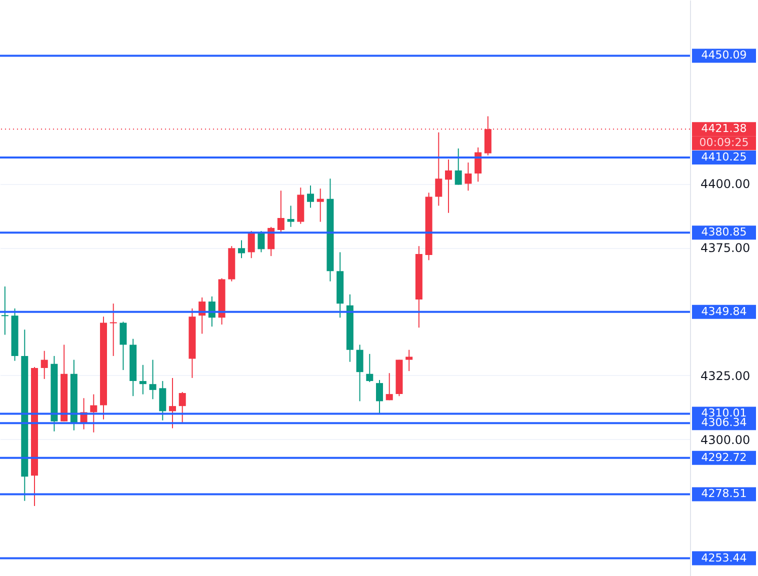 Image resolution: width=758 pixels, height=576 pixels. What do you see at coordinates (725, 439) in the screenshot?
I see `y-tick-label: 4300.00` at bounding box center [725, 439].